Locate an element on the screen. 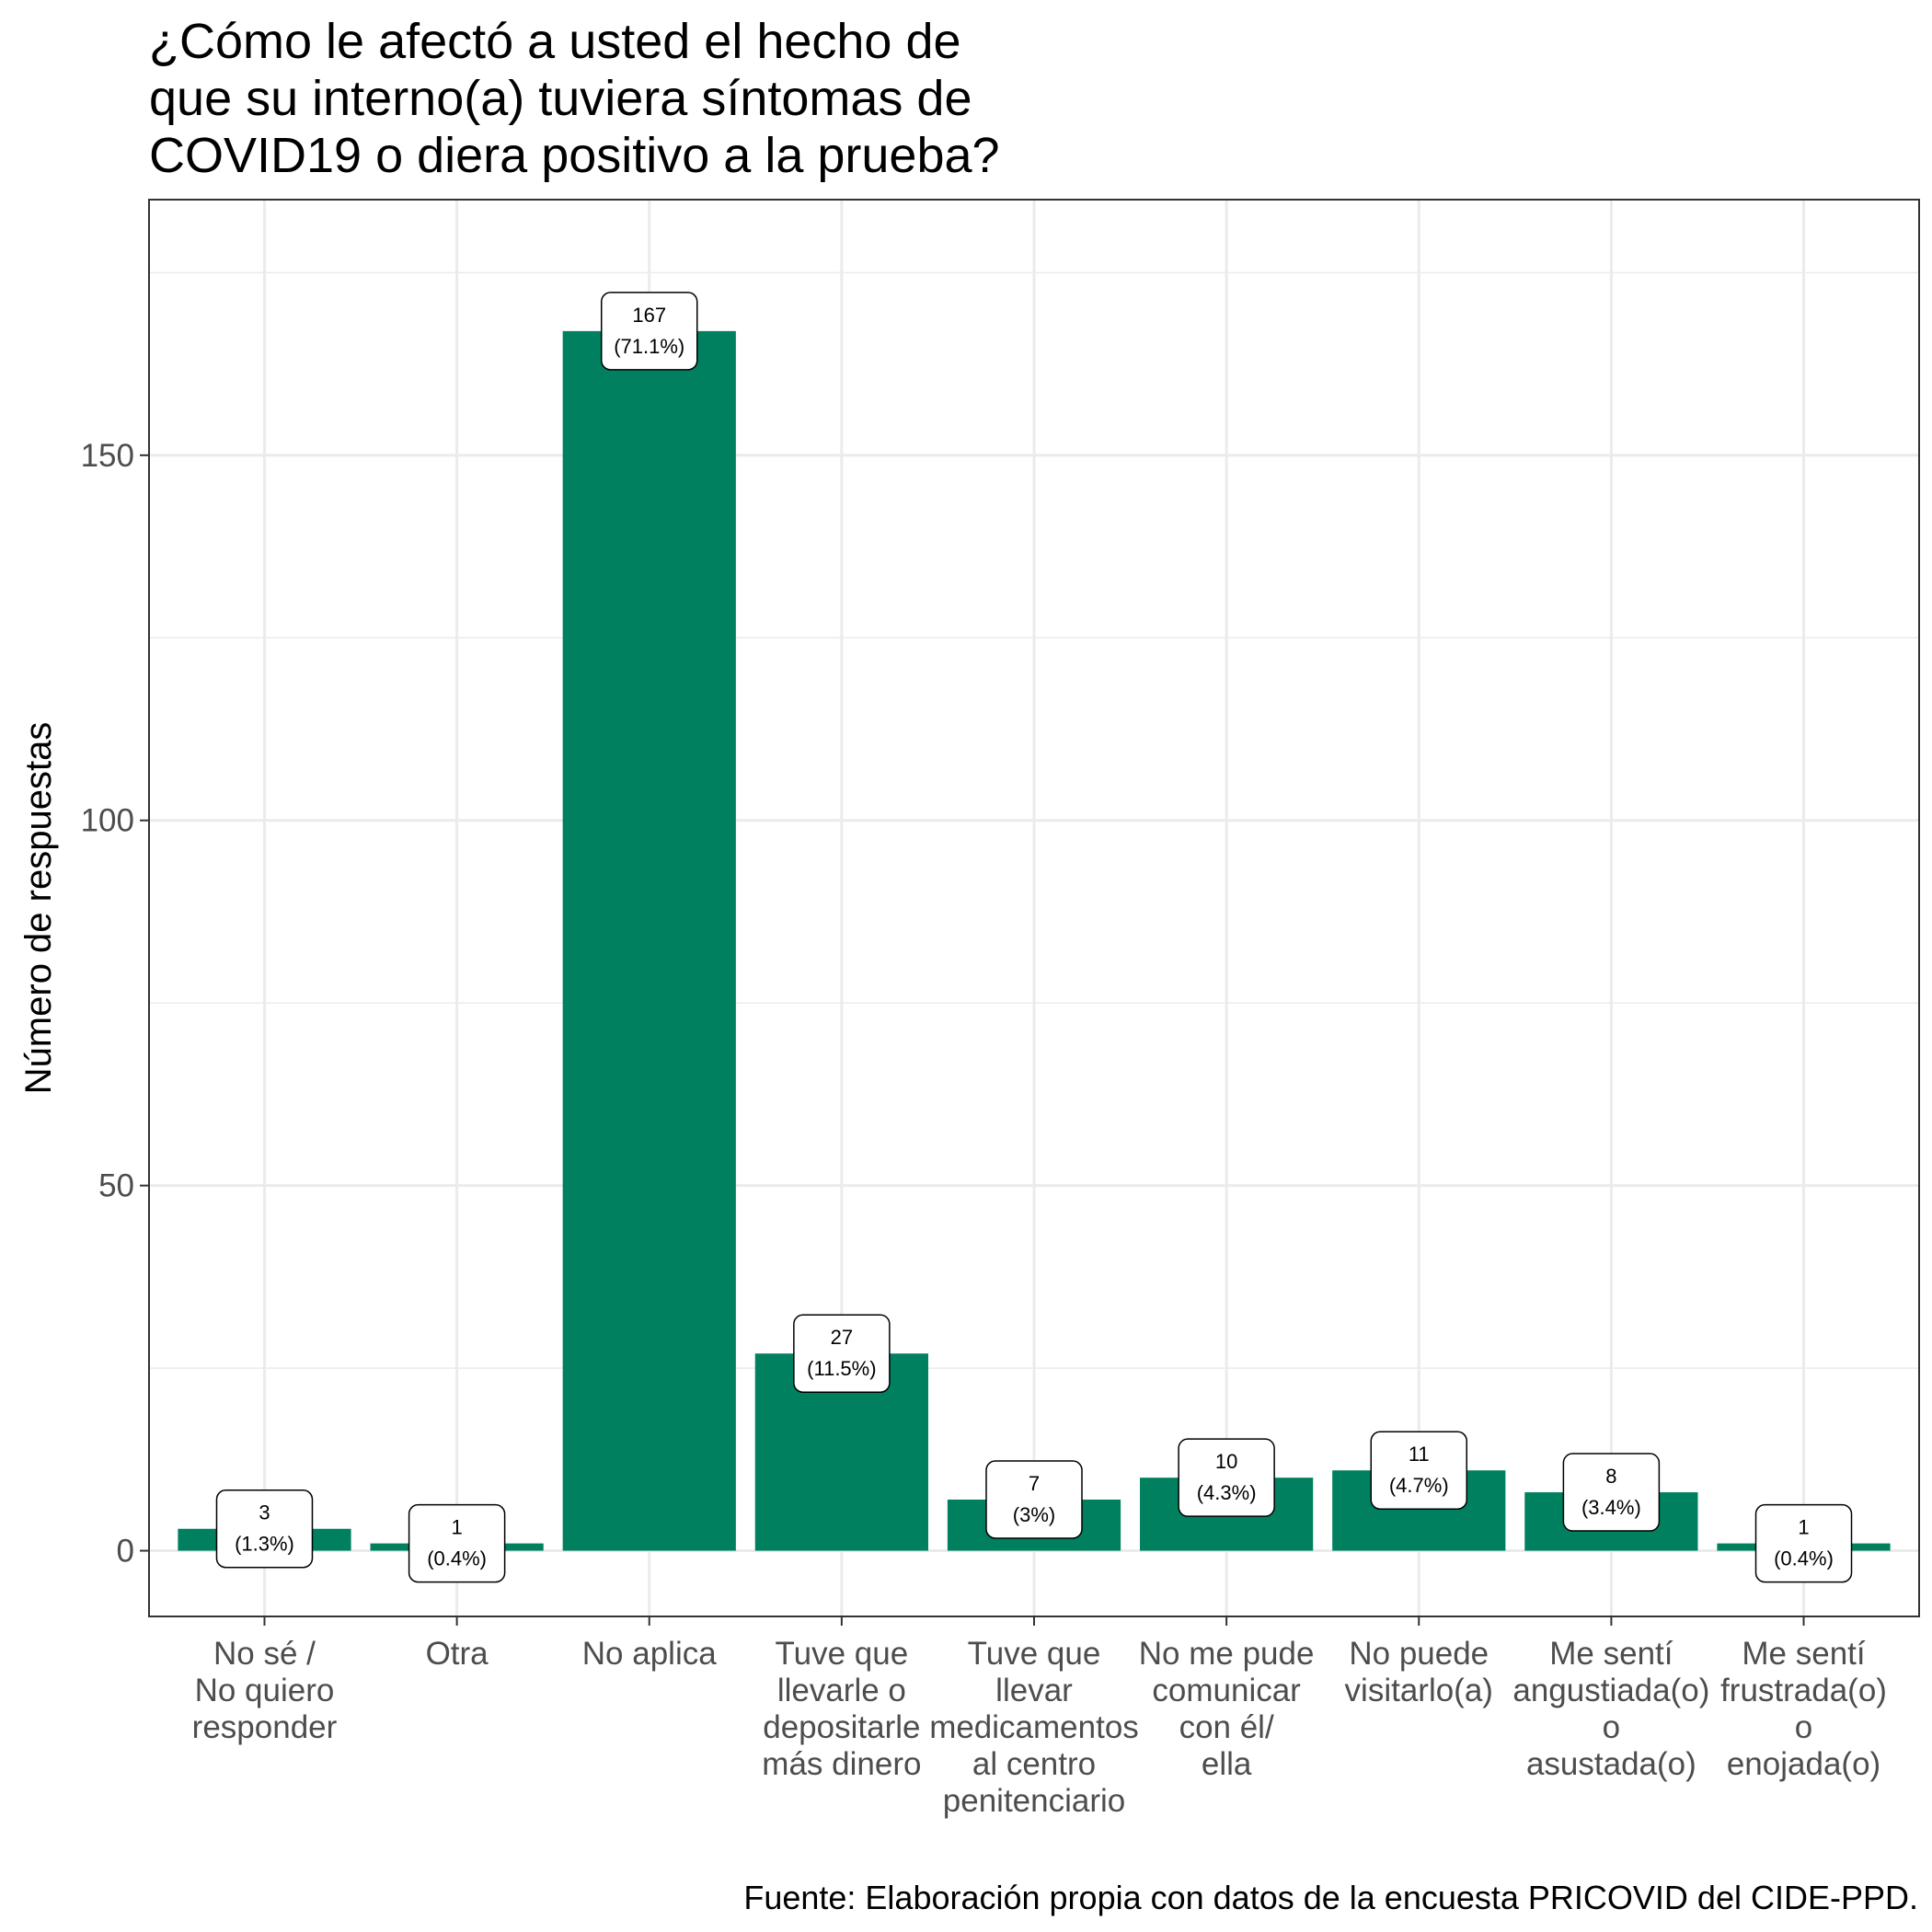 The image size is (1932, 1932). y-tick-label: 50 is located at coordinates (116, 1186).